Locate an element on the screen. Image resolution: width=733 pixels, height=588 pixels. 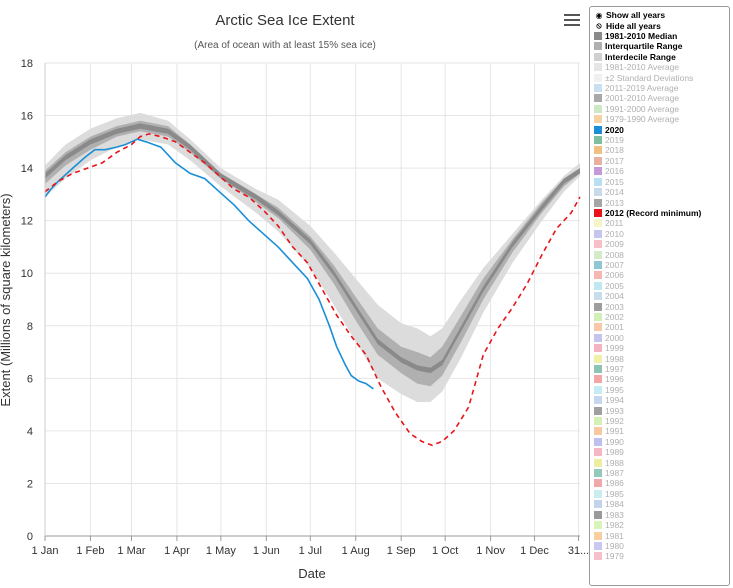
legend-label: 1992 is located at coordinates (614, 421).